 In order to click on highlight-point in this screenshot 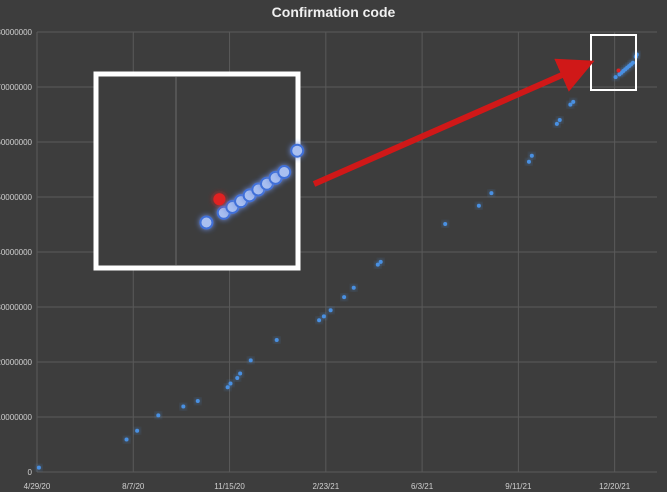, I will do `click(618, 70)`.